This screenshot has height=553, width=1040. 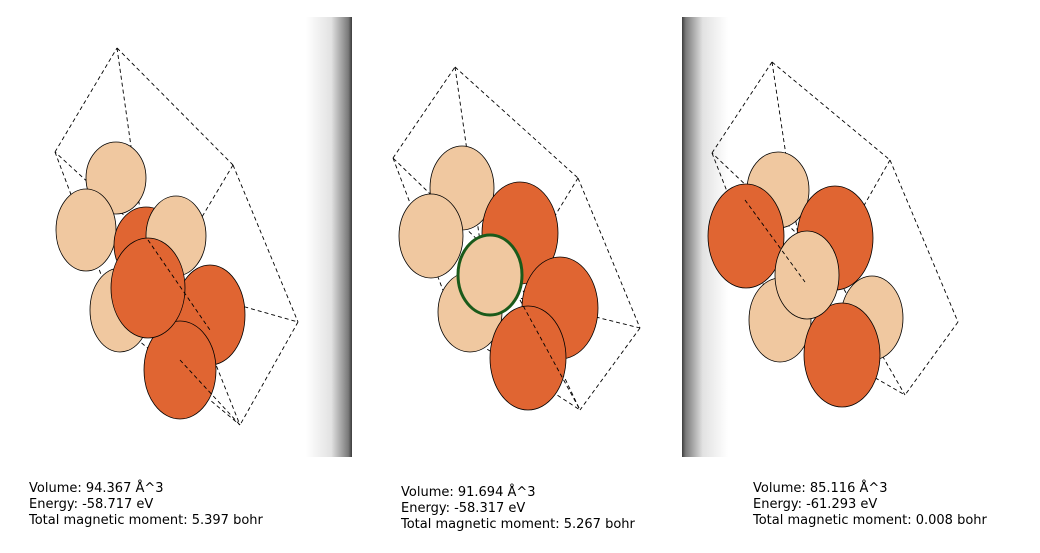 What do you see at coordinates (518, 524) in the screenshot?
I see `magnetic-moment-label: Total magnetic moment: 5.267 bohr` at bounding box center [518, 524].